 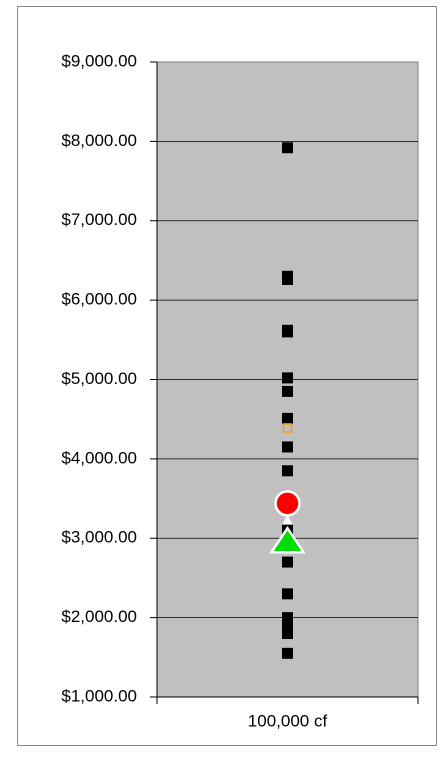 I want to click on y-tick-label: $6,000.00, so click(x=99, y=299).